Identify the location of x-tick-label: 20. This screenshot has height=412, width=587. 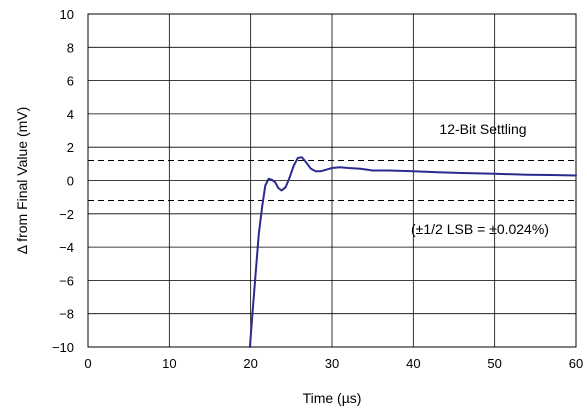
(250, 363).